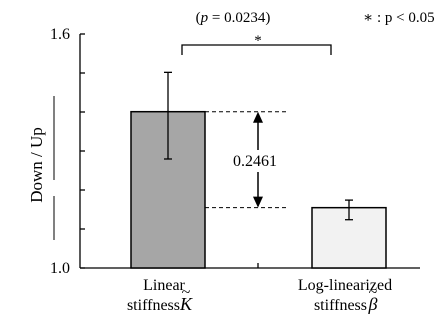  What do you see at coordinates (255, 161) in the screenshot?
I see `difference-label: 0.2461` at bounding box center [255, 161].